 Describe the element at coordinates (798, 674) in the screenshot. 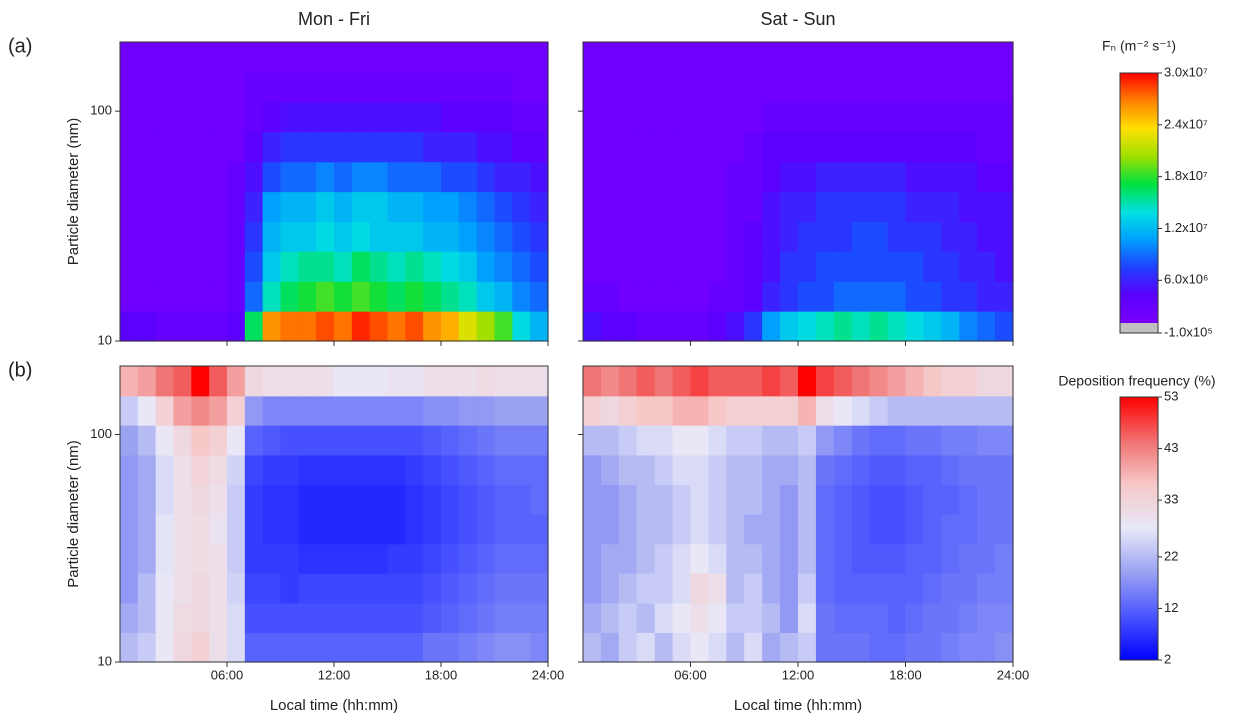

I see `x-tick-label: 12:00` at that location.